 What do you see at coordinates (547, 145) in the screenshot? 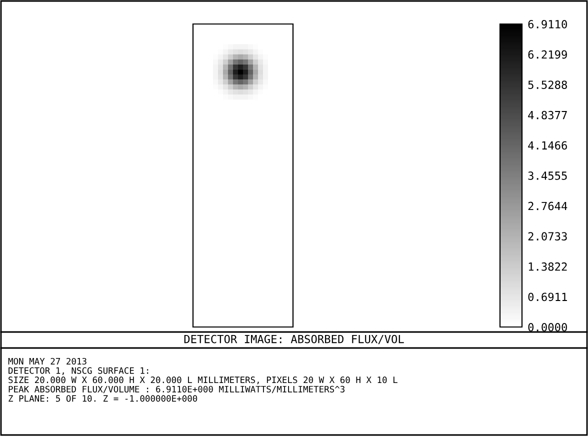
I see `color-bar-label: 4.1466` at bounding box center [547, 145].